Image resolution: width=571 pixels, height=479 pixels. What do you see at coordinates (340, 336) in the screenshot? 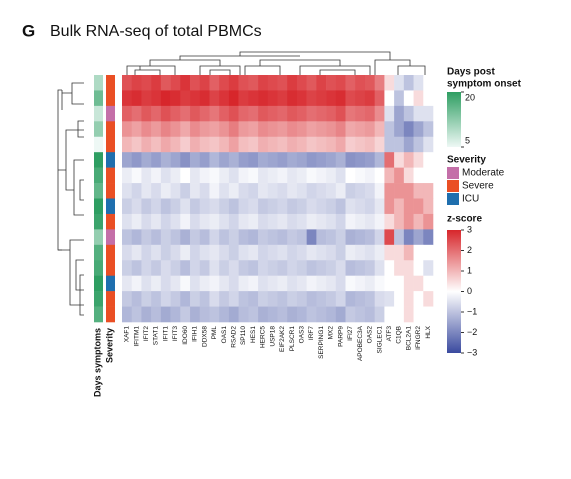
I see `column-label: PARP9` at bounding box center [340, 336].